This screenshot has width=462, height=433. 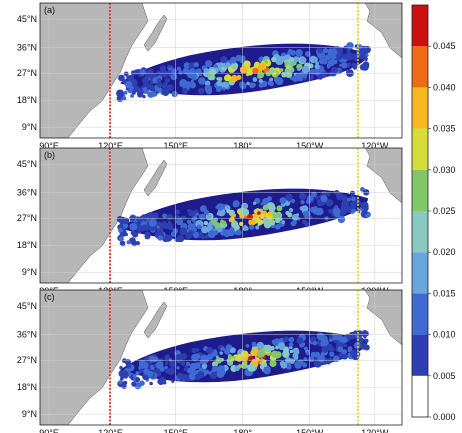 I want to click on latitude-tick-label: 27°N, so click(x=27, y=73).